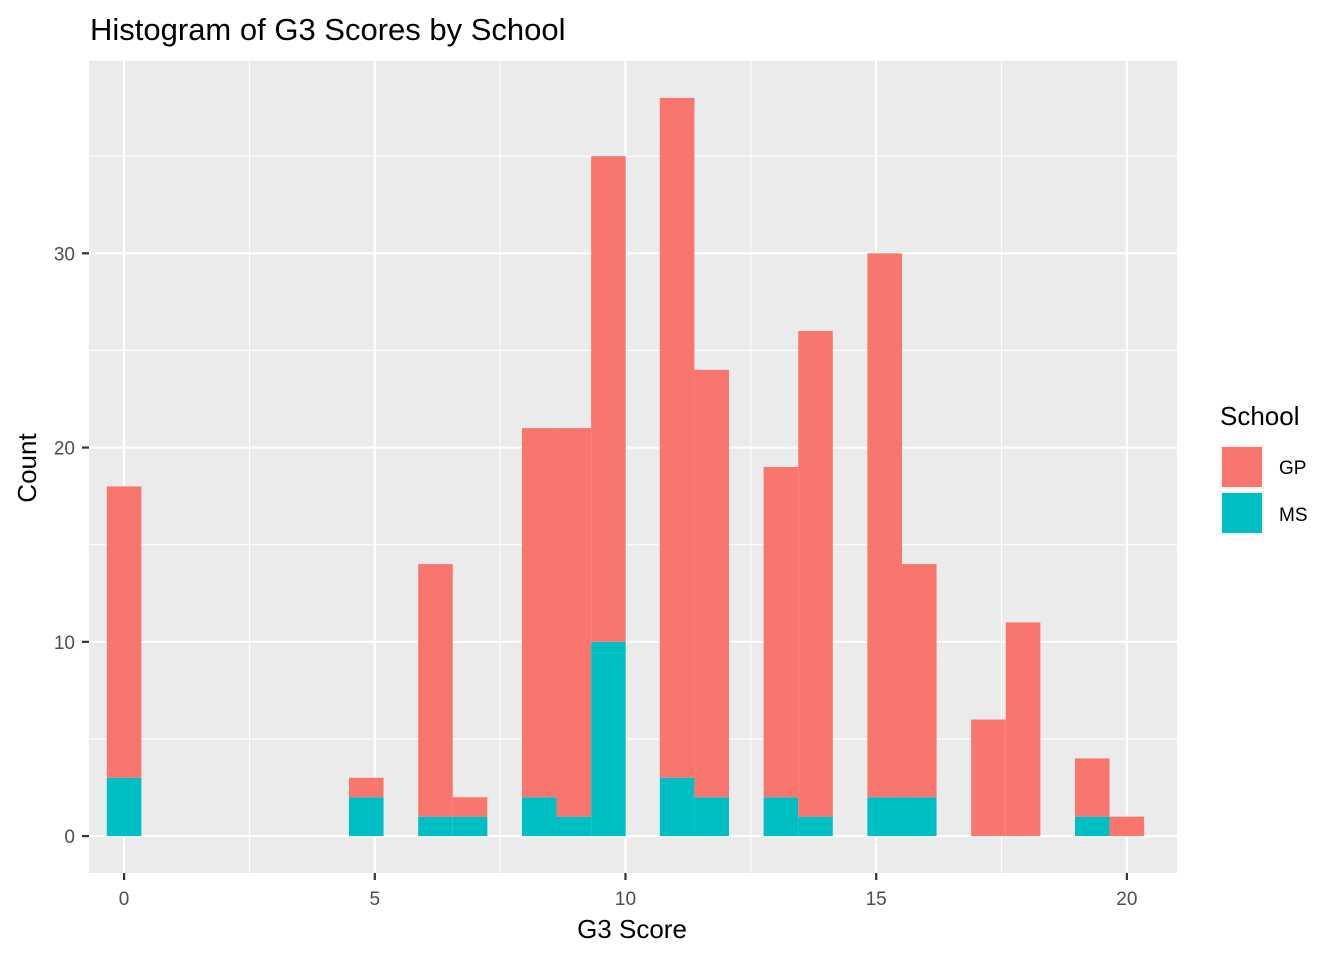 Image resolution: width=1344 pixels, height=960 pixels. I want to click on y-axis-title: Count, so click(27, 468).